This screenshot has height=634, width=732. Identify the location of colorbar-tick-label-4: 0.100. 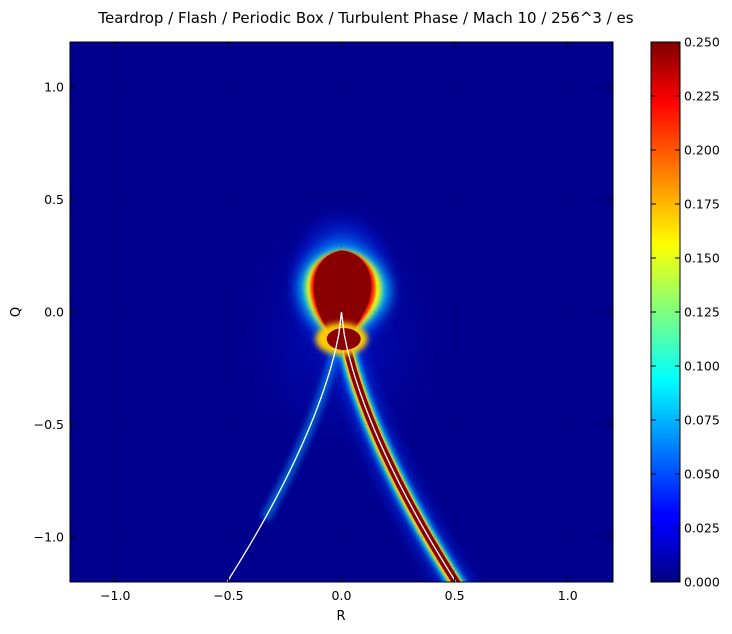
(702, 366).